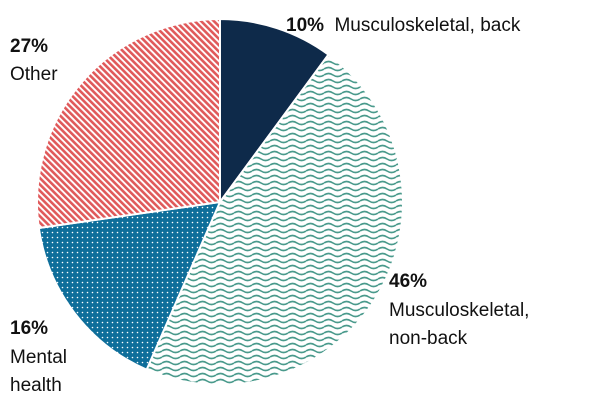 The height and width of the screenshot is (393, 606). What do you see at coordinates (29, 328) in the screenshot?
I see `slice-percent-mental-health: 16%` at bounding box center [29, 328].